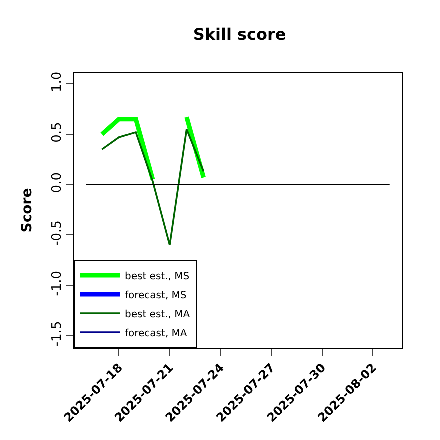 The image size is (440, 440). Describe the element at coordinates (156, 296) in the screenshot. I see `legend-label: forecast, MS` at that location.